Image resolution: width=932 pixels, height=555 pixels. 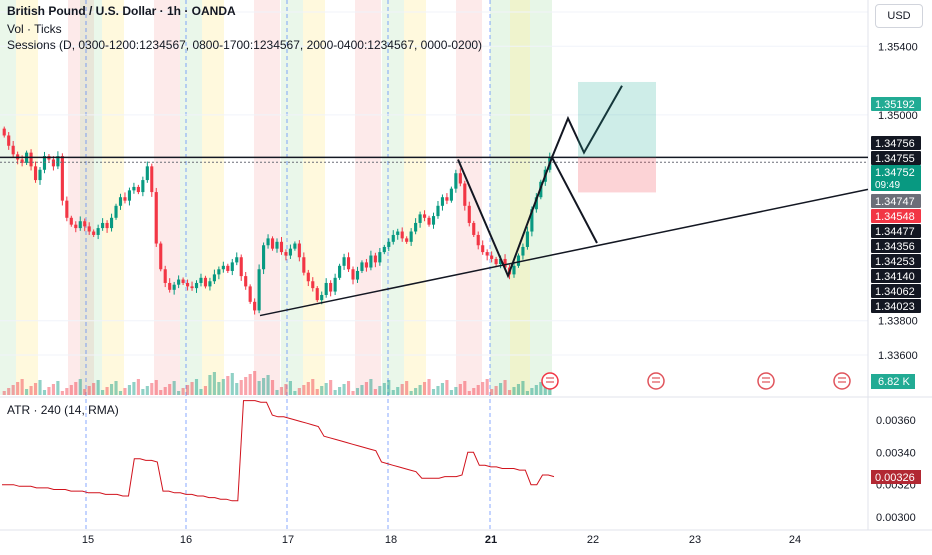 What do you see at coordinates (896, 477) in the screenshot?
I see `atr-current-box` at bounding box center [896, 477].